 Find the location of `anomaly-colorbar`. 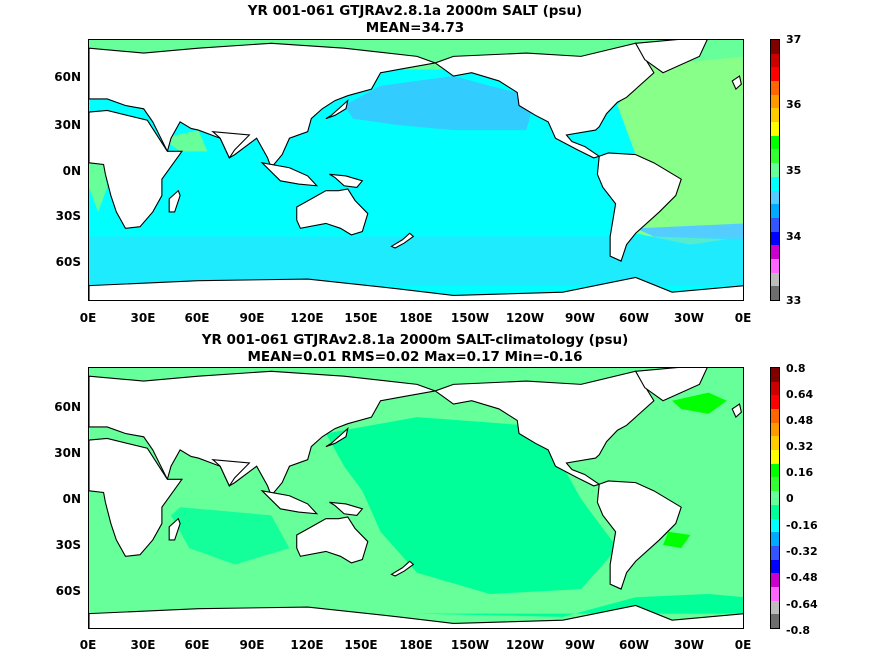

anomaly-colorbar is located at coordinates (775, 498).